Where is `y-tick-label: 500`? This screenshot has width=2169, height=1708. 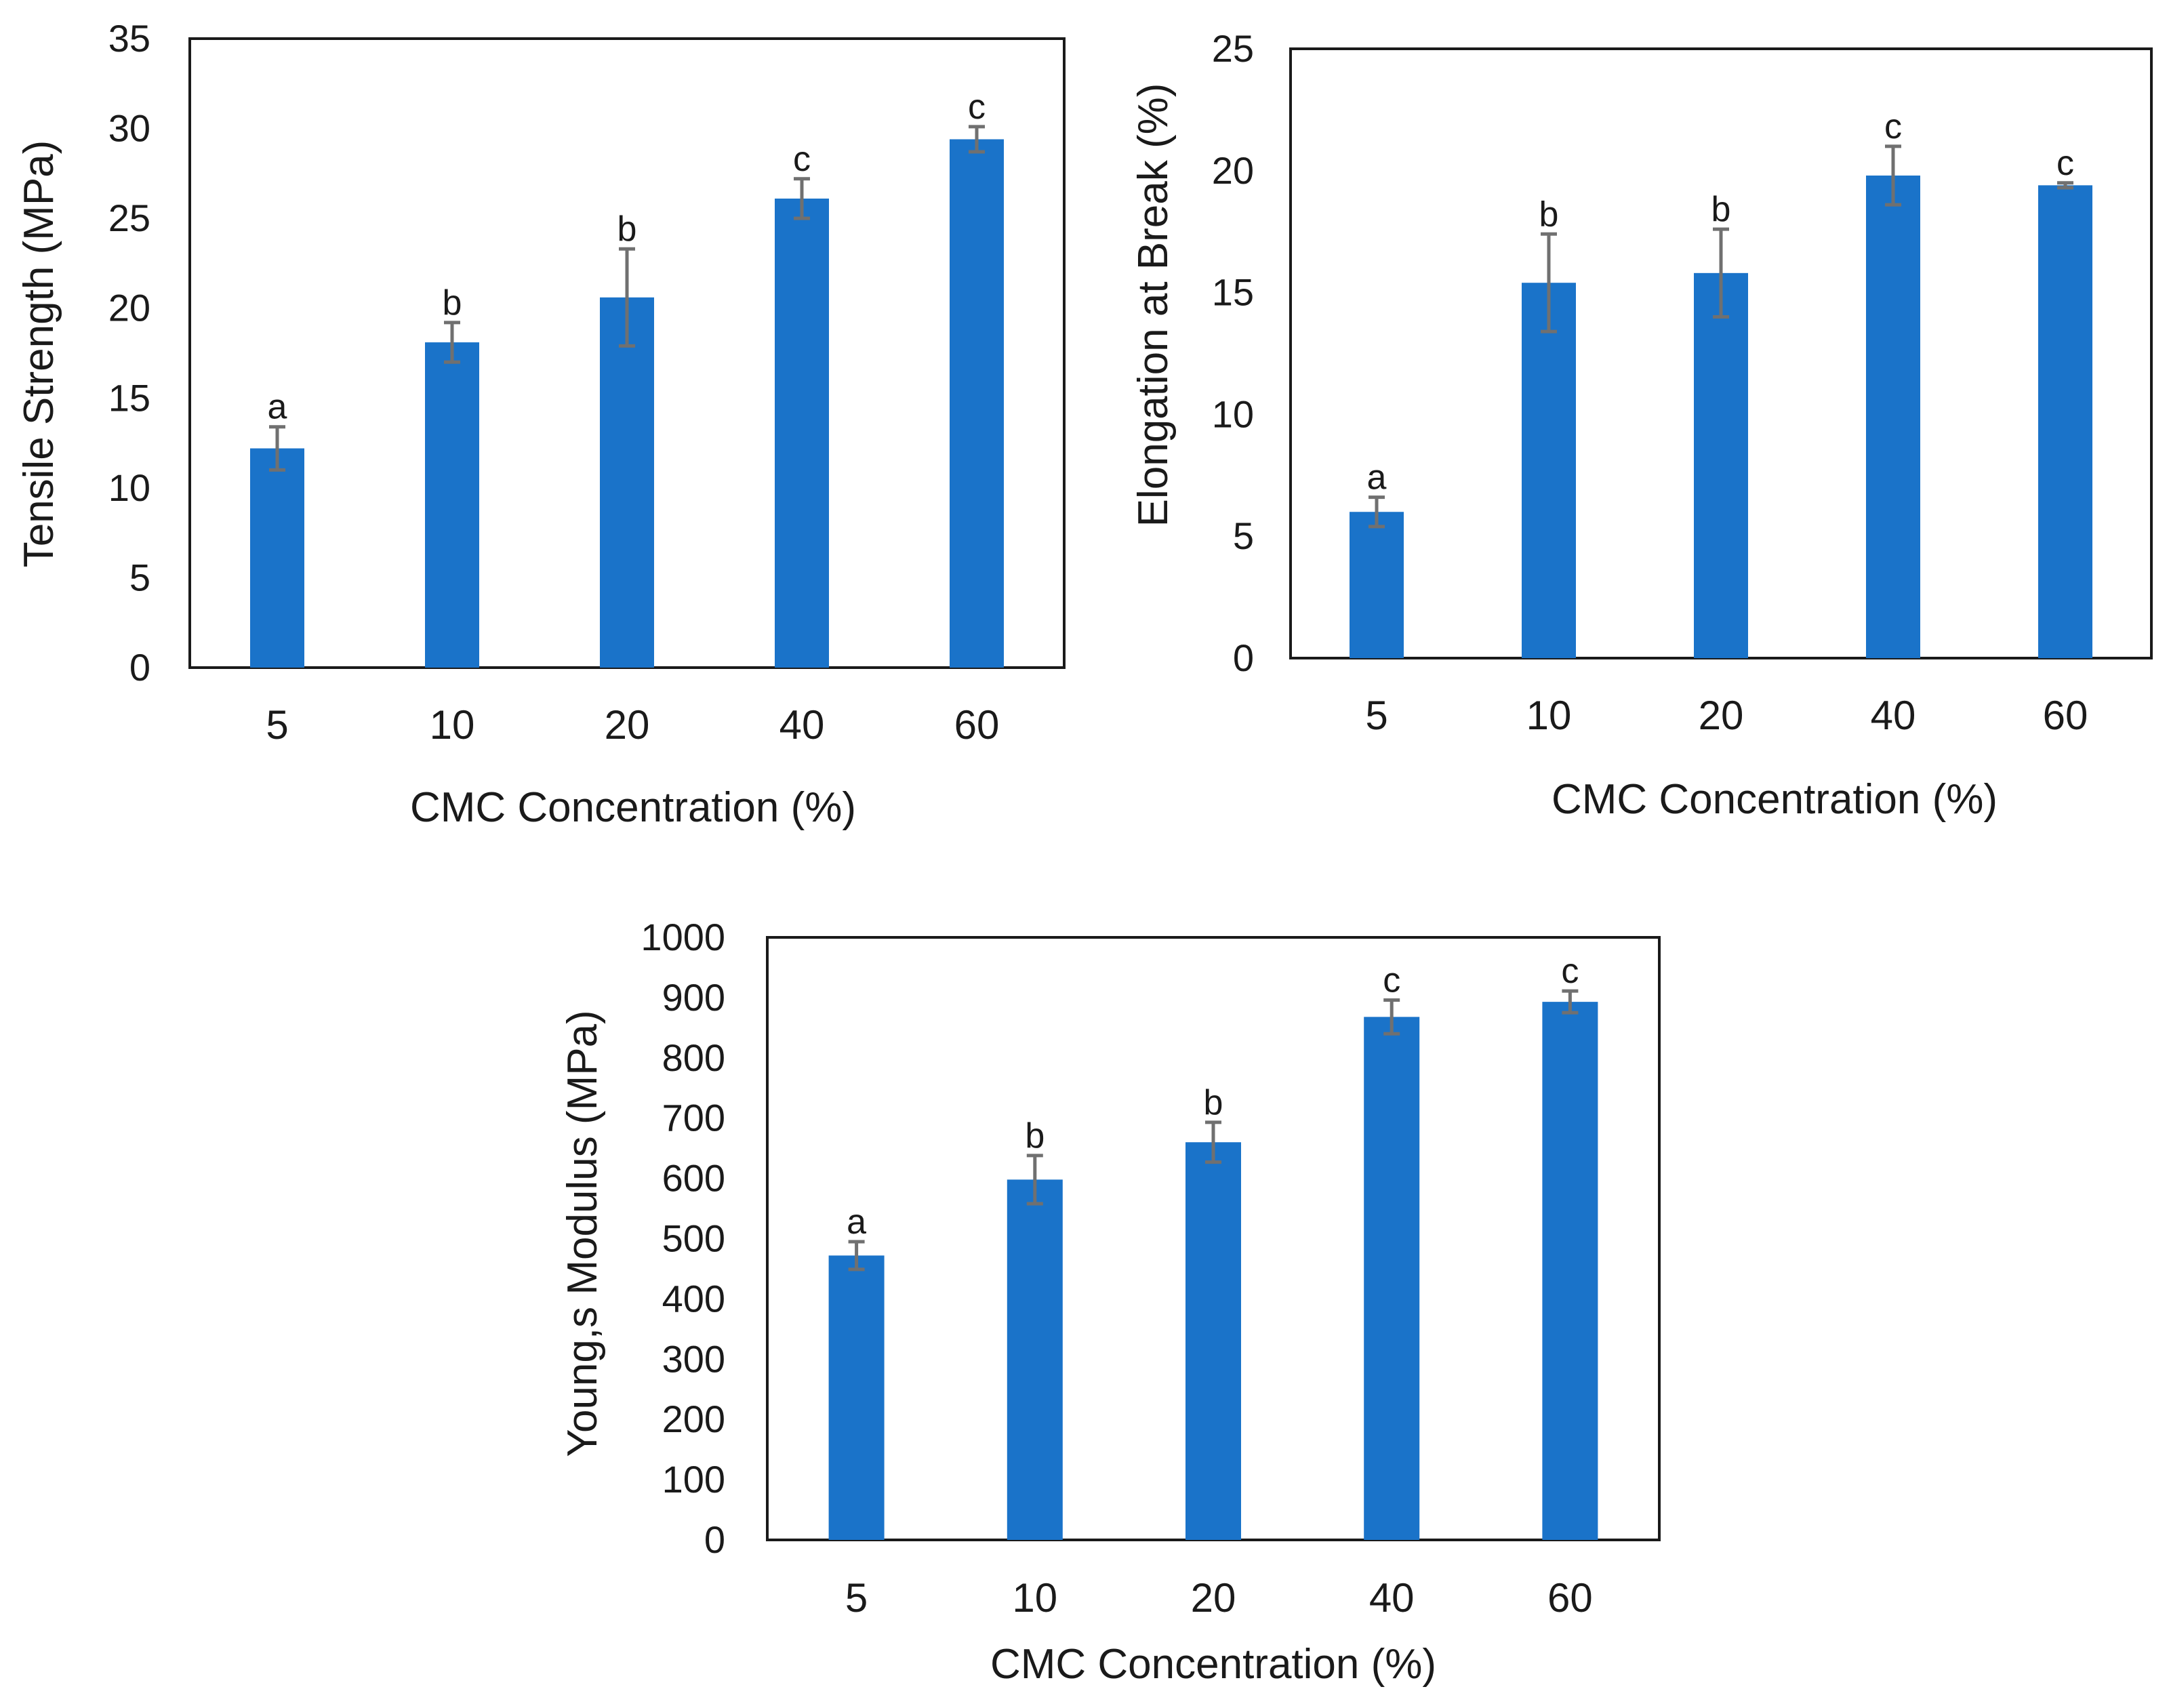
y-tick-label: 500 is located at coordinates (694, 1239).